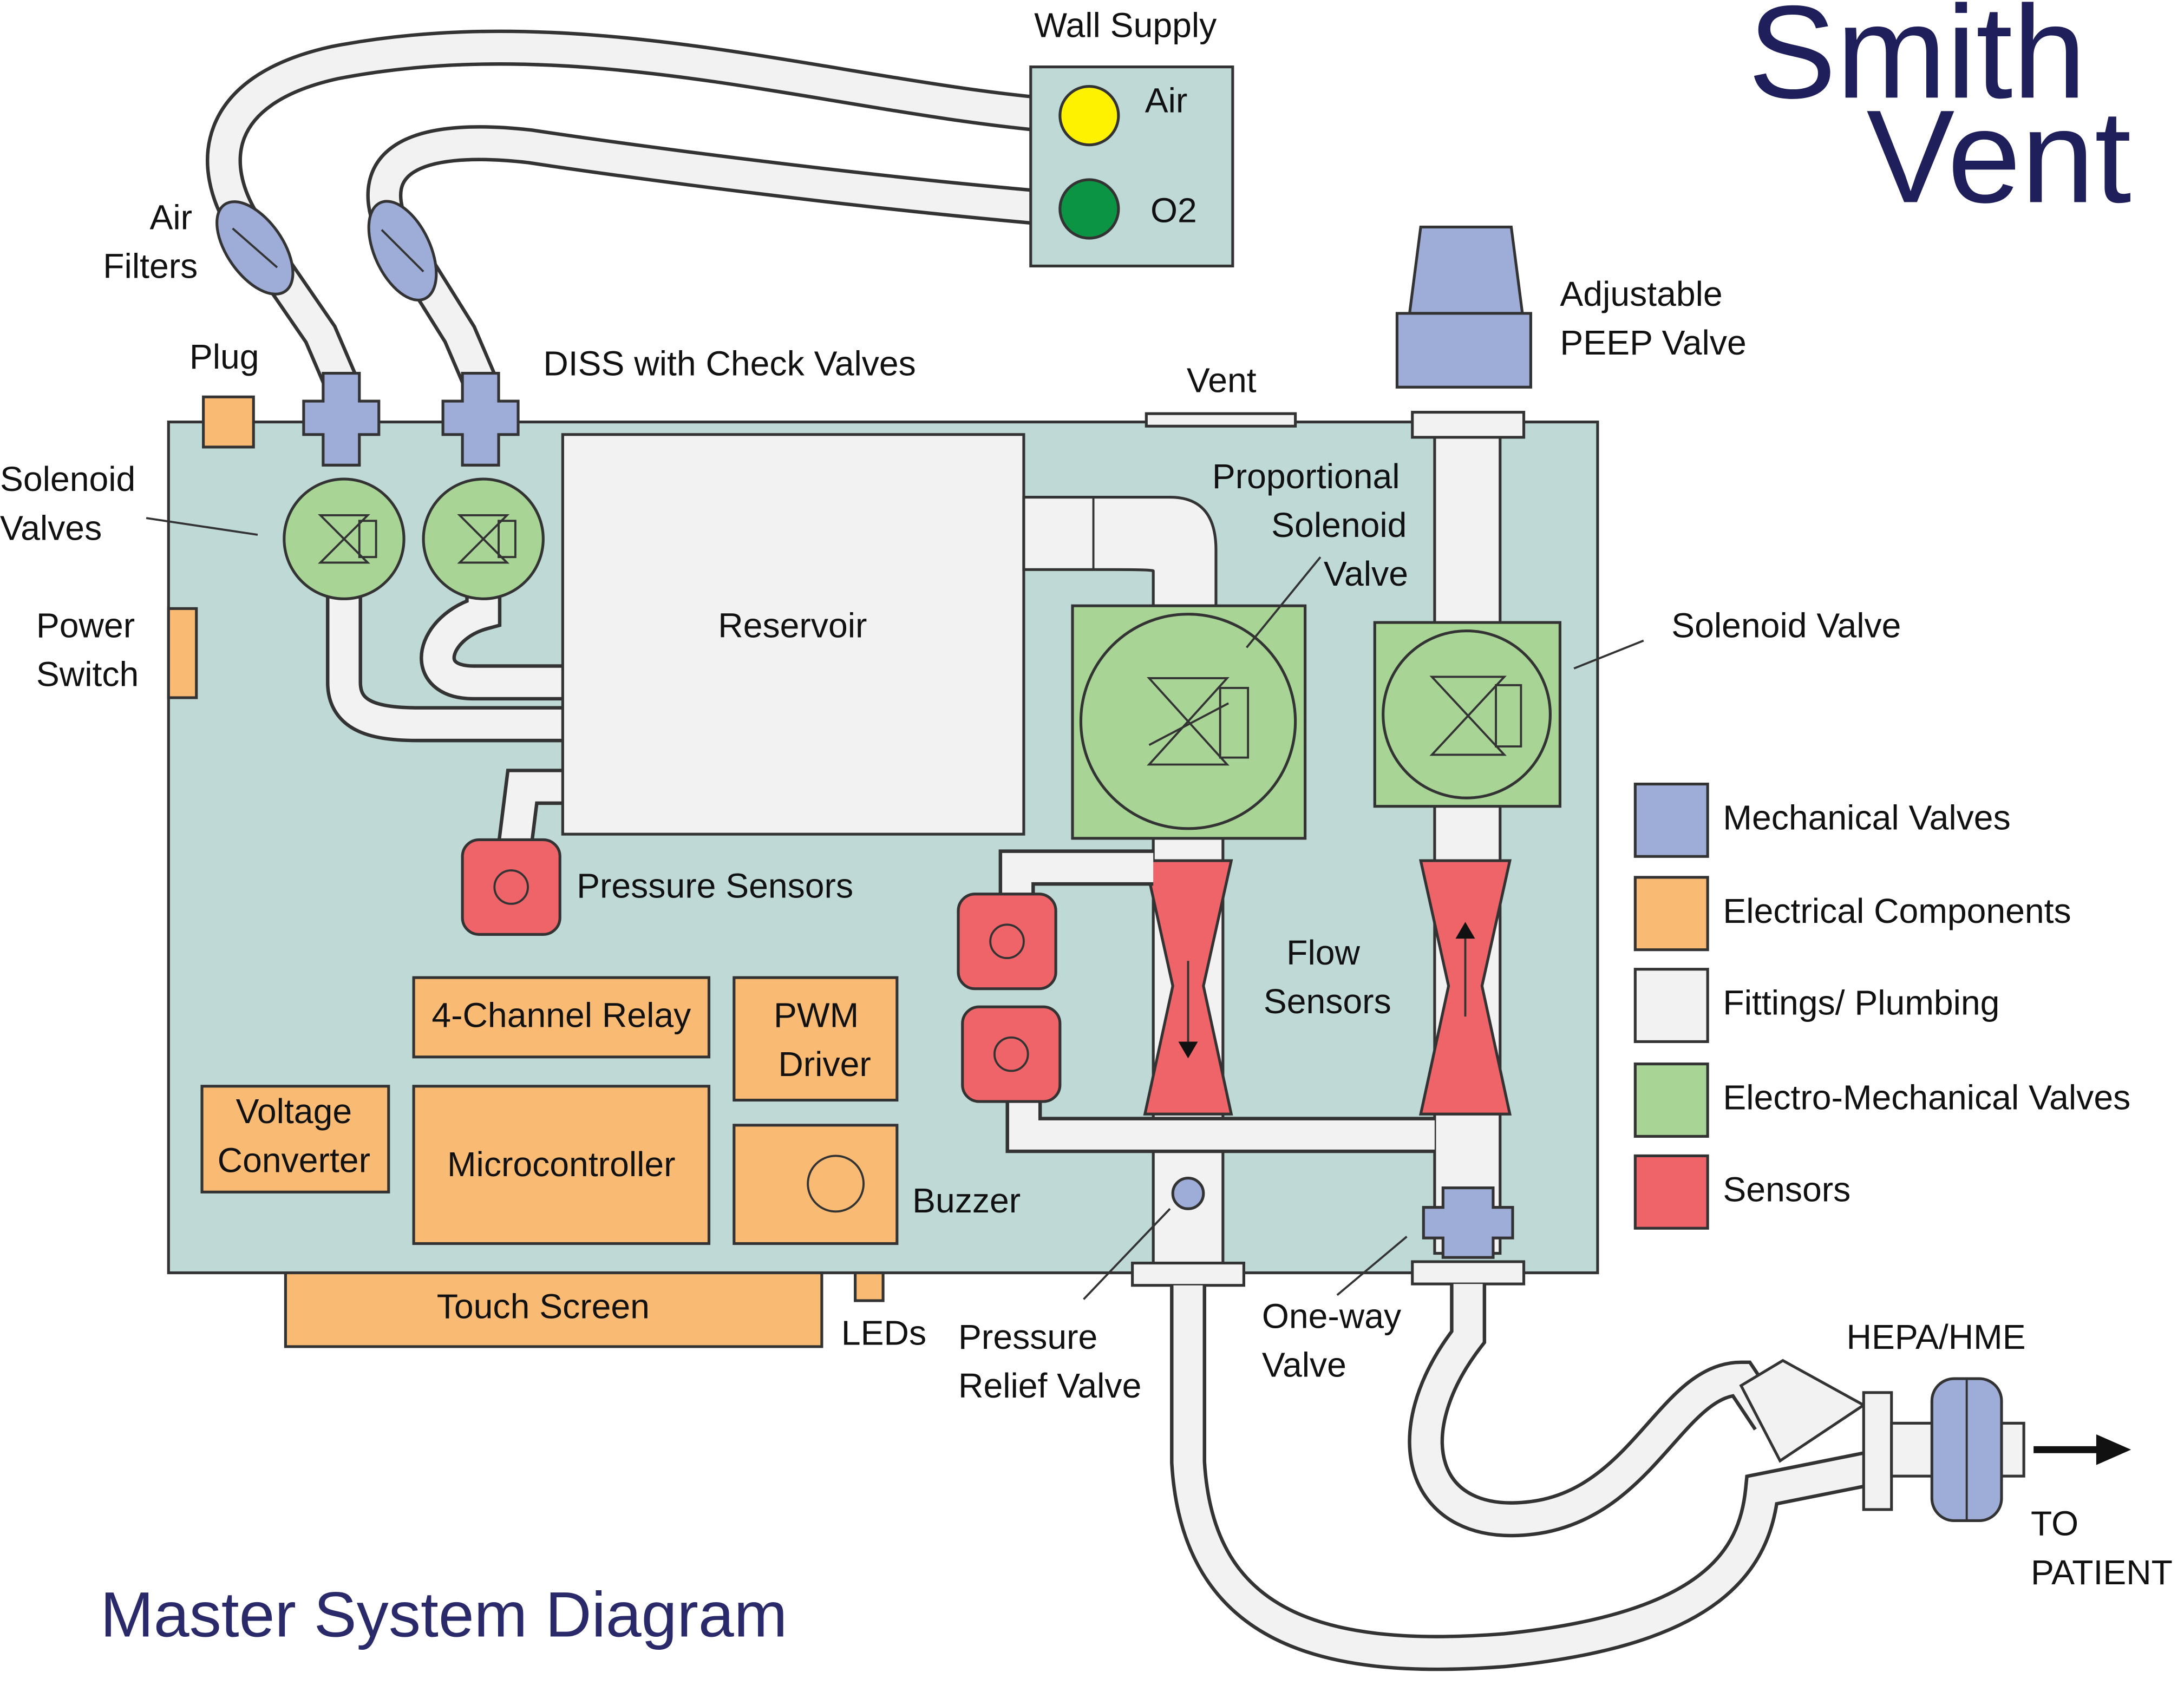 Image resolution: width=2184 pixels, height=1692 pixels. What do you see at coordinates (294, 1111) in the screenshot?
I see `label: Voltage` at bounding box center [294, 1111].